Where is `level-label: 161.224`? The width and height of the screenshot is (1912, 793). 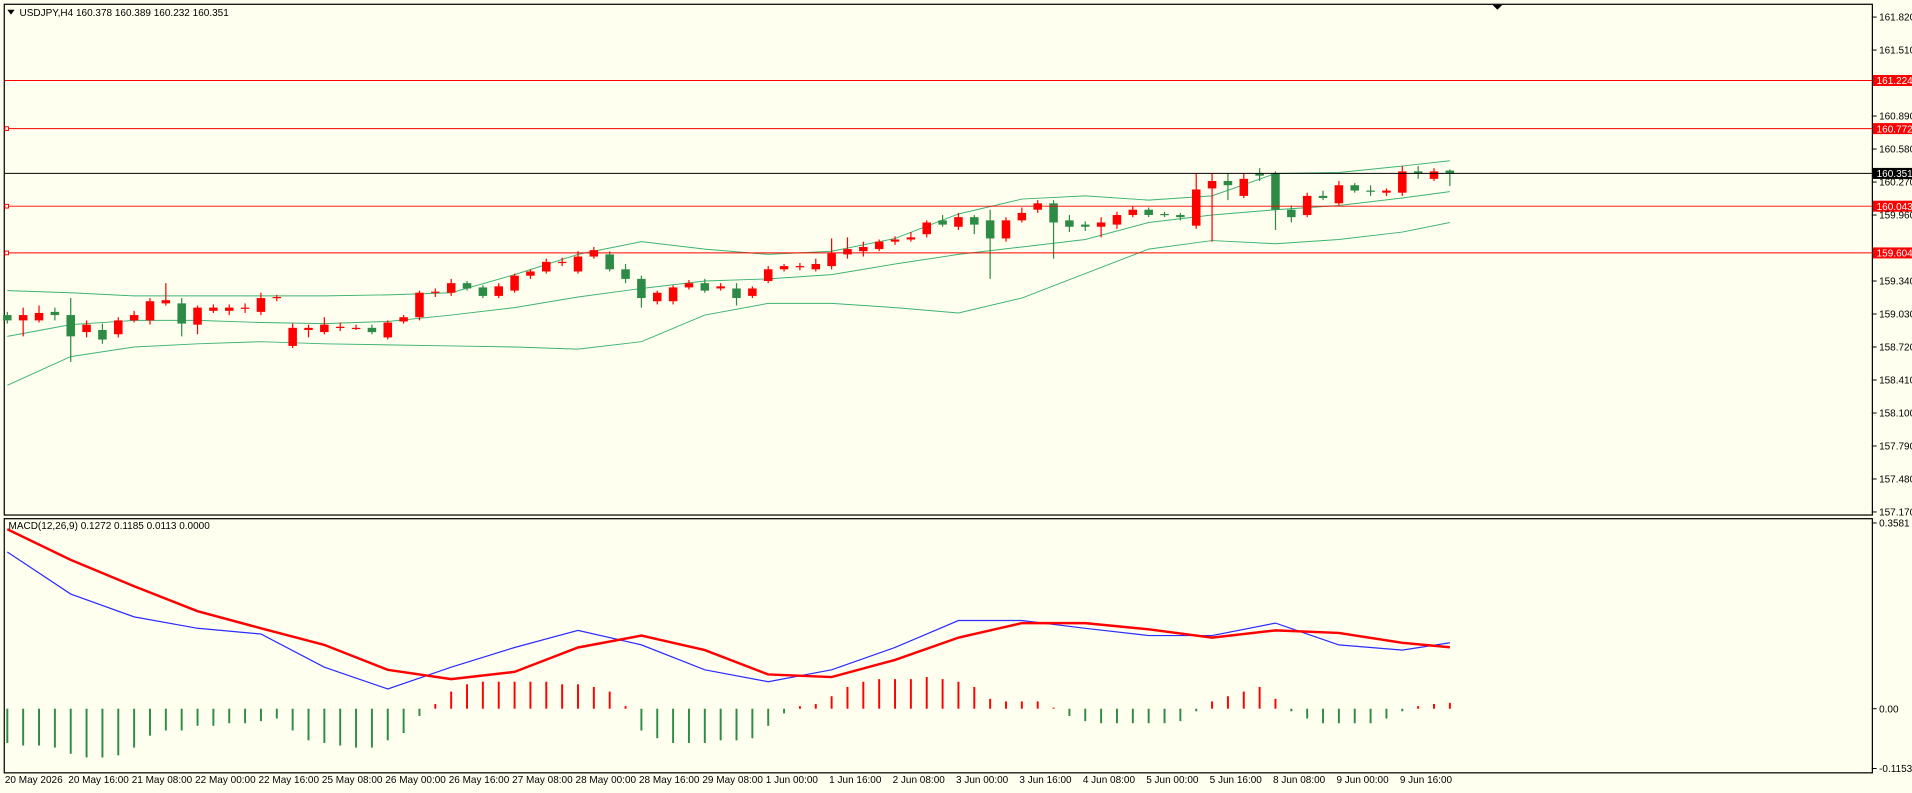
level-label: 161.224 is located at coordinates (1894, 81).